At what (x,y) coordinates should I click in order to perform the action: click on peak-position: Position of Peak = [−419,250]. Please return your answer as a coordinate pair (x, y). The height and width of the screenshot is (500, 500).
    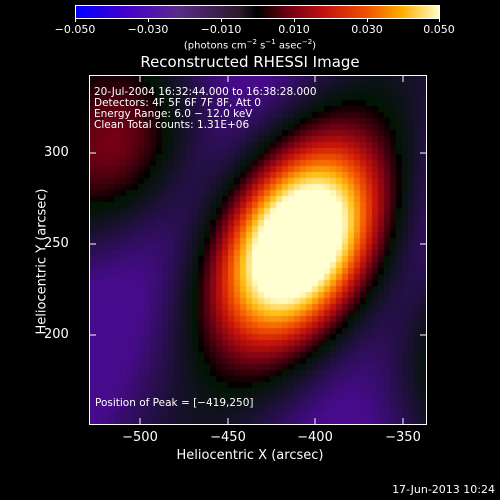
    Looking at the image, I should click on (174, 403).